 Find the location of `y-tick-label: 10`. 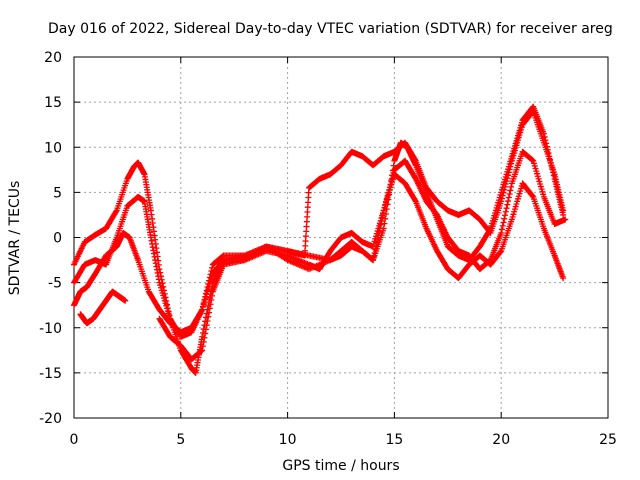

y-tick-label: 10 is located at coordinates (53, 148).